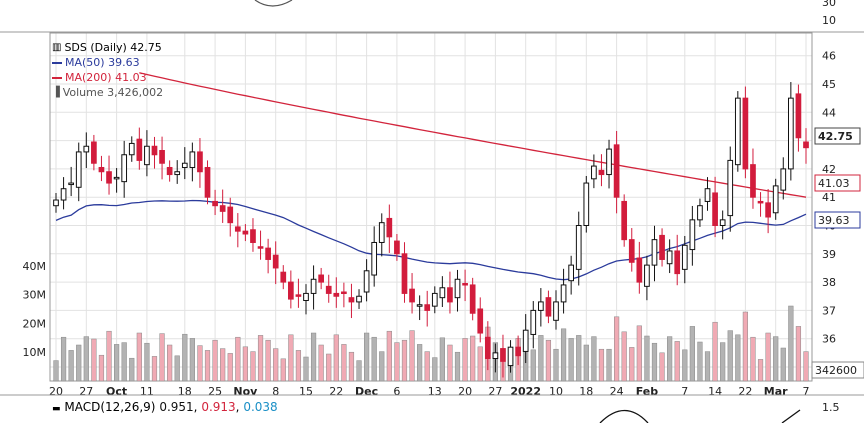 This screenshot has width=864, height=423. What do you see at coordinates (336, 391) in the screenshot?
I see `date-tick-label: 22` at bounding box center [336, 391].